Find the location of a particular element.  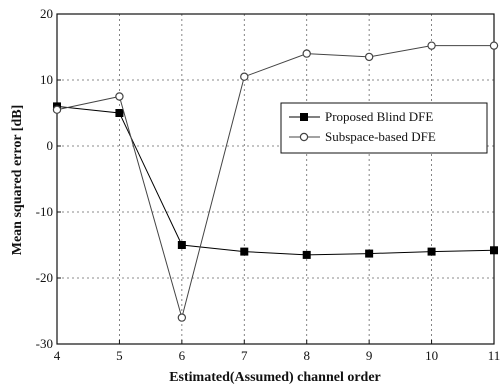

x-tick-label: 11 is located at coordinates (494, 355).